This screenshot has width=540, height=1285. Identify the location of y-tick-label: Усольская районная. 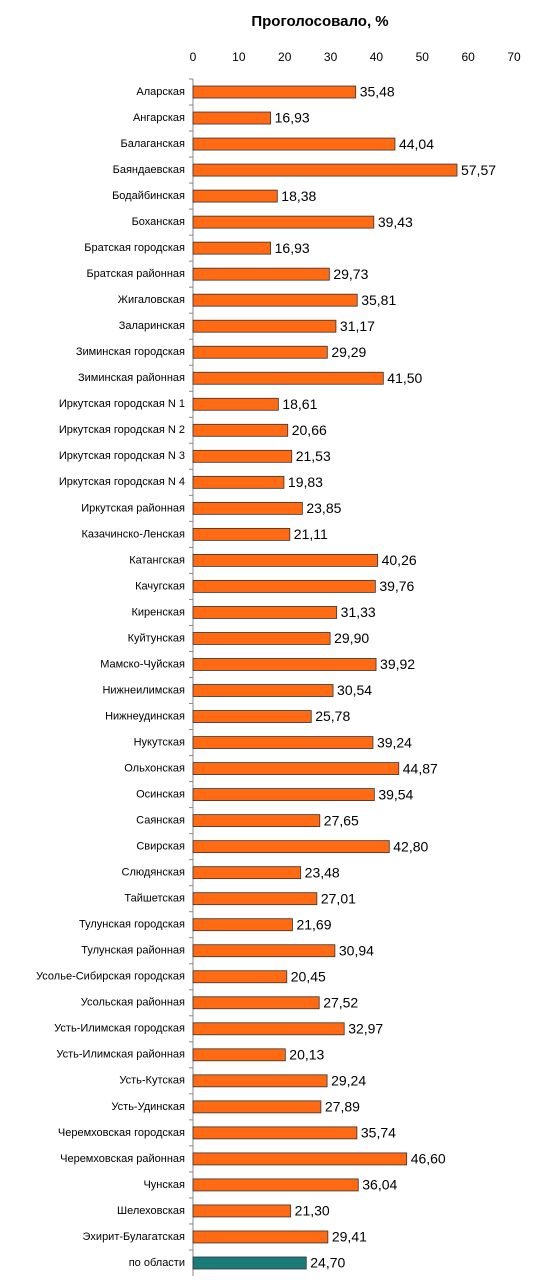
(133, 1003).